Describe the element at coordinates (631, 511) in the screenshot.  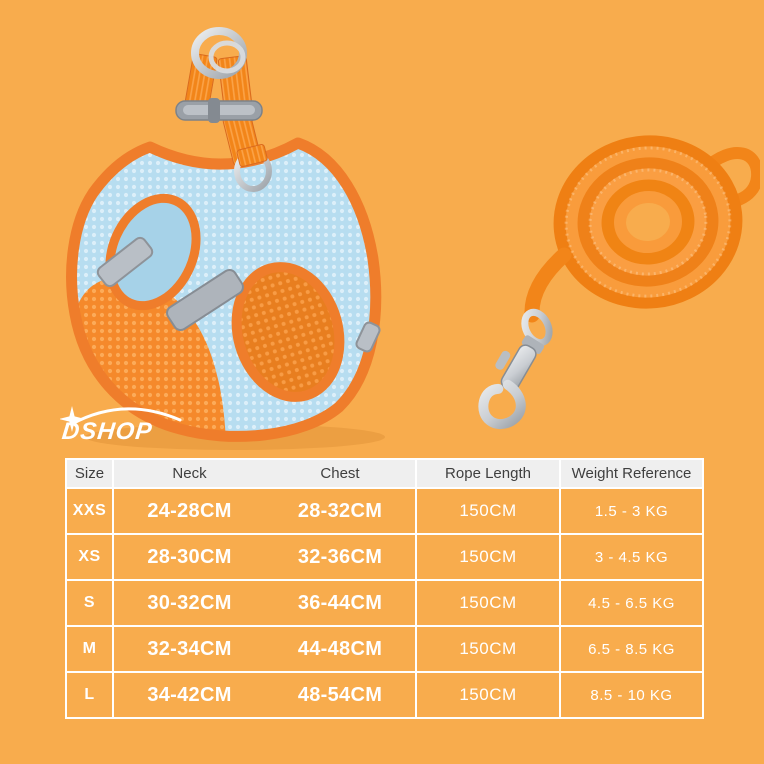
I see `weight-cell: 1.5 - 3 KG` at that location.